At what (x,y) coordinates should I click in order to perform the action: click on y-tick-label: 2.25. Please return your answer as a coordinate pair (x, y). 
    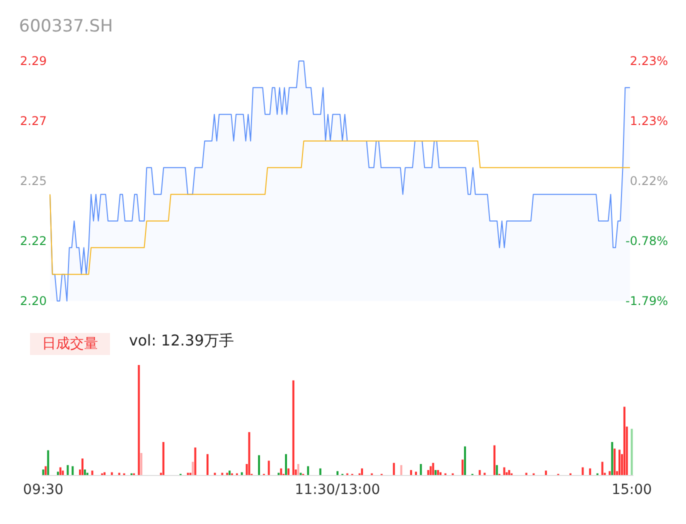
    Looking at the image, I should click on (33, 181).